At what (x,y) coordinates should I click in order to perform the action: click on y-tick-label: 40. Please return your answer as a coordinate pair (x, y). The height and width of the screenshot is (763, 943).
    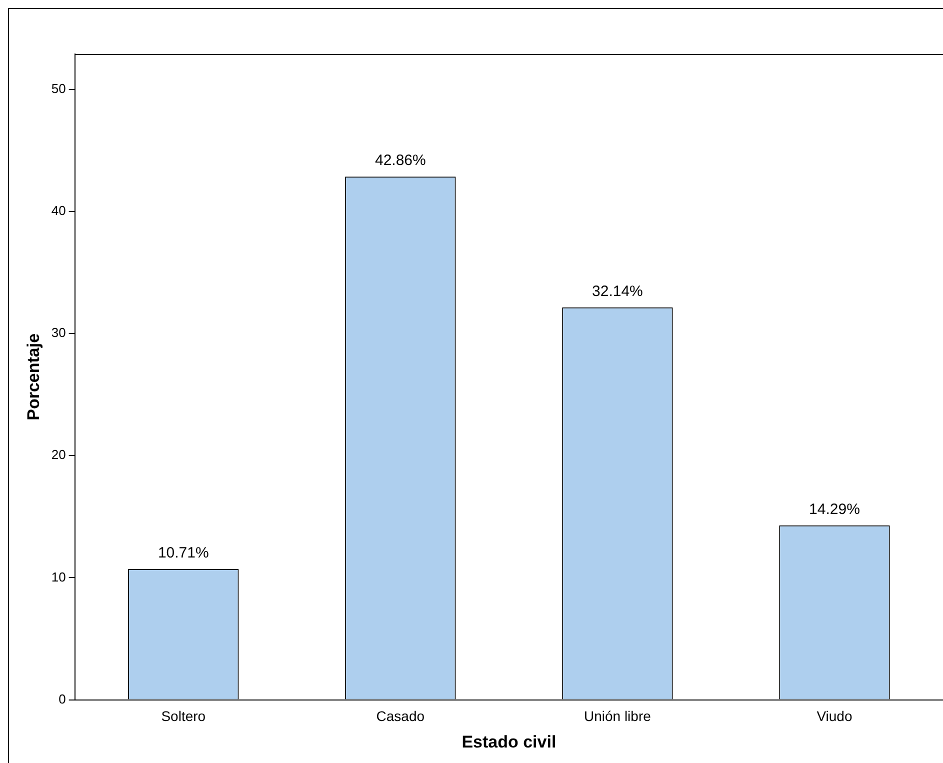
    Looking at the image, I should click on (58, 210).